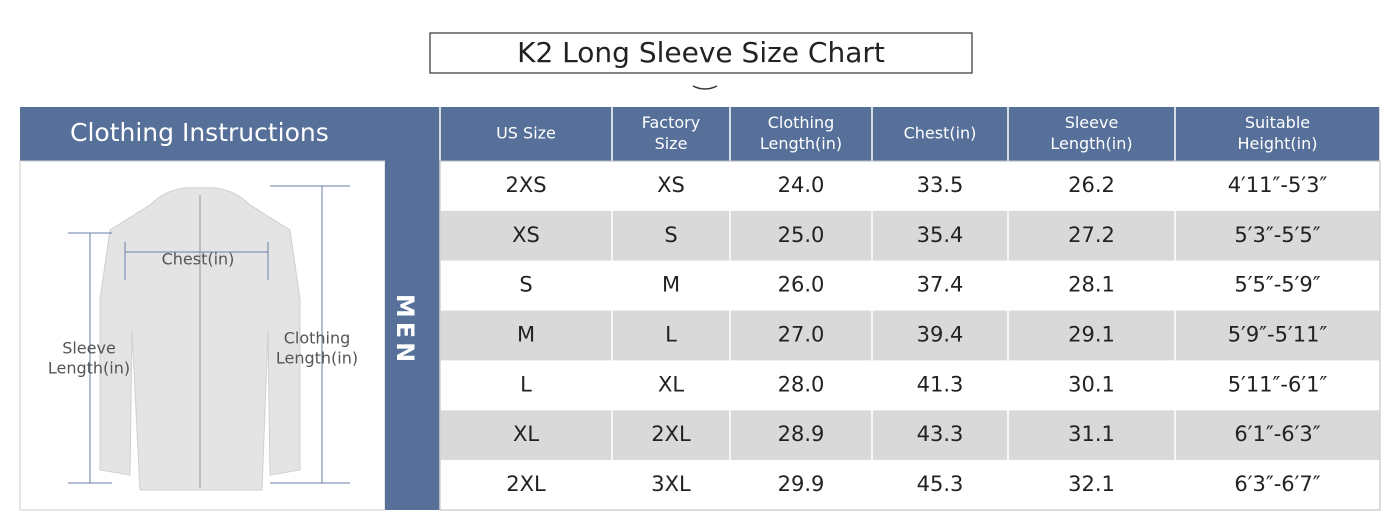  I want to click on cell: 3XL, so click(671, 484).